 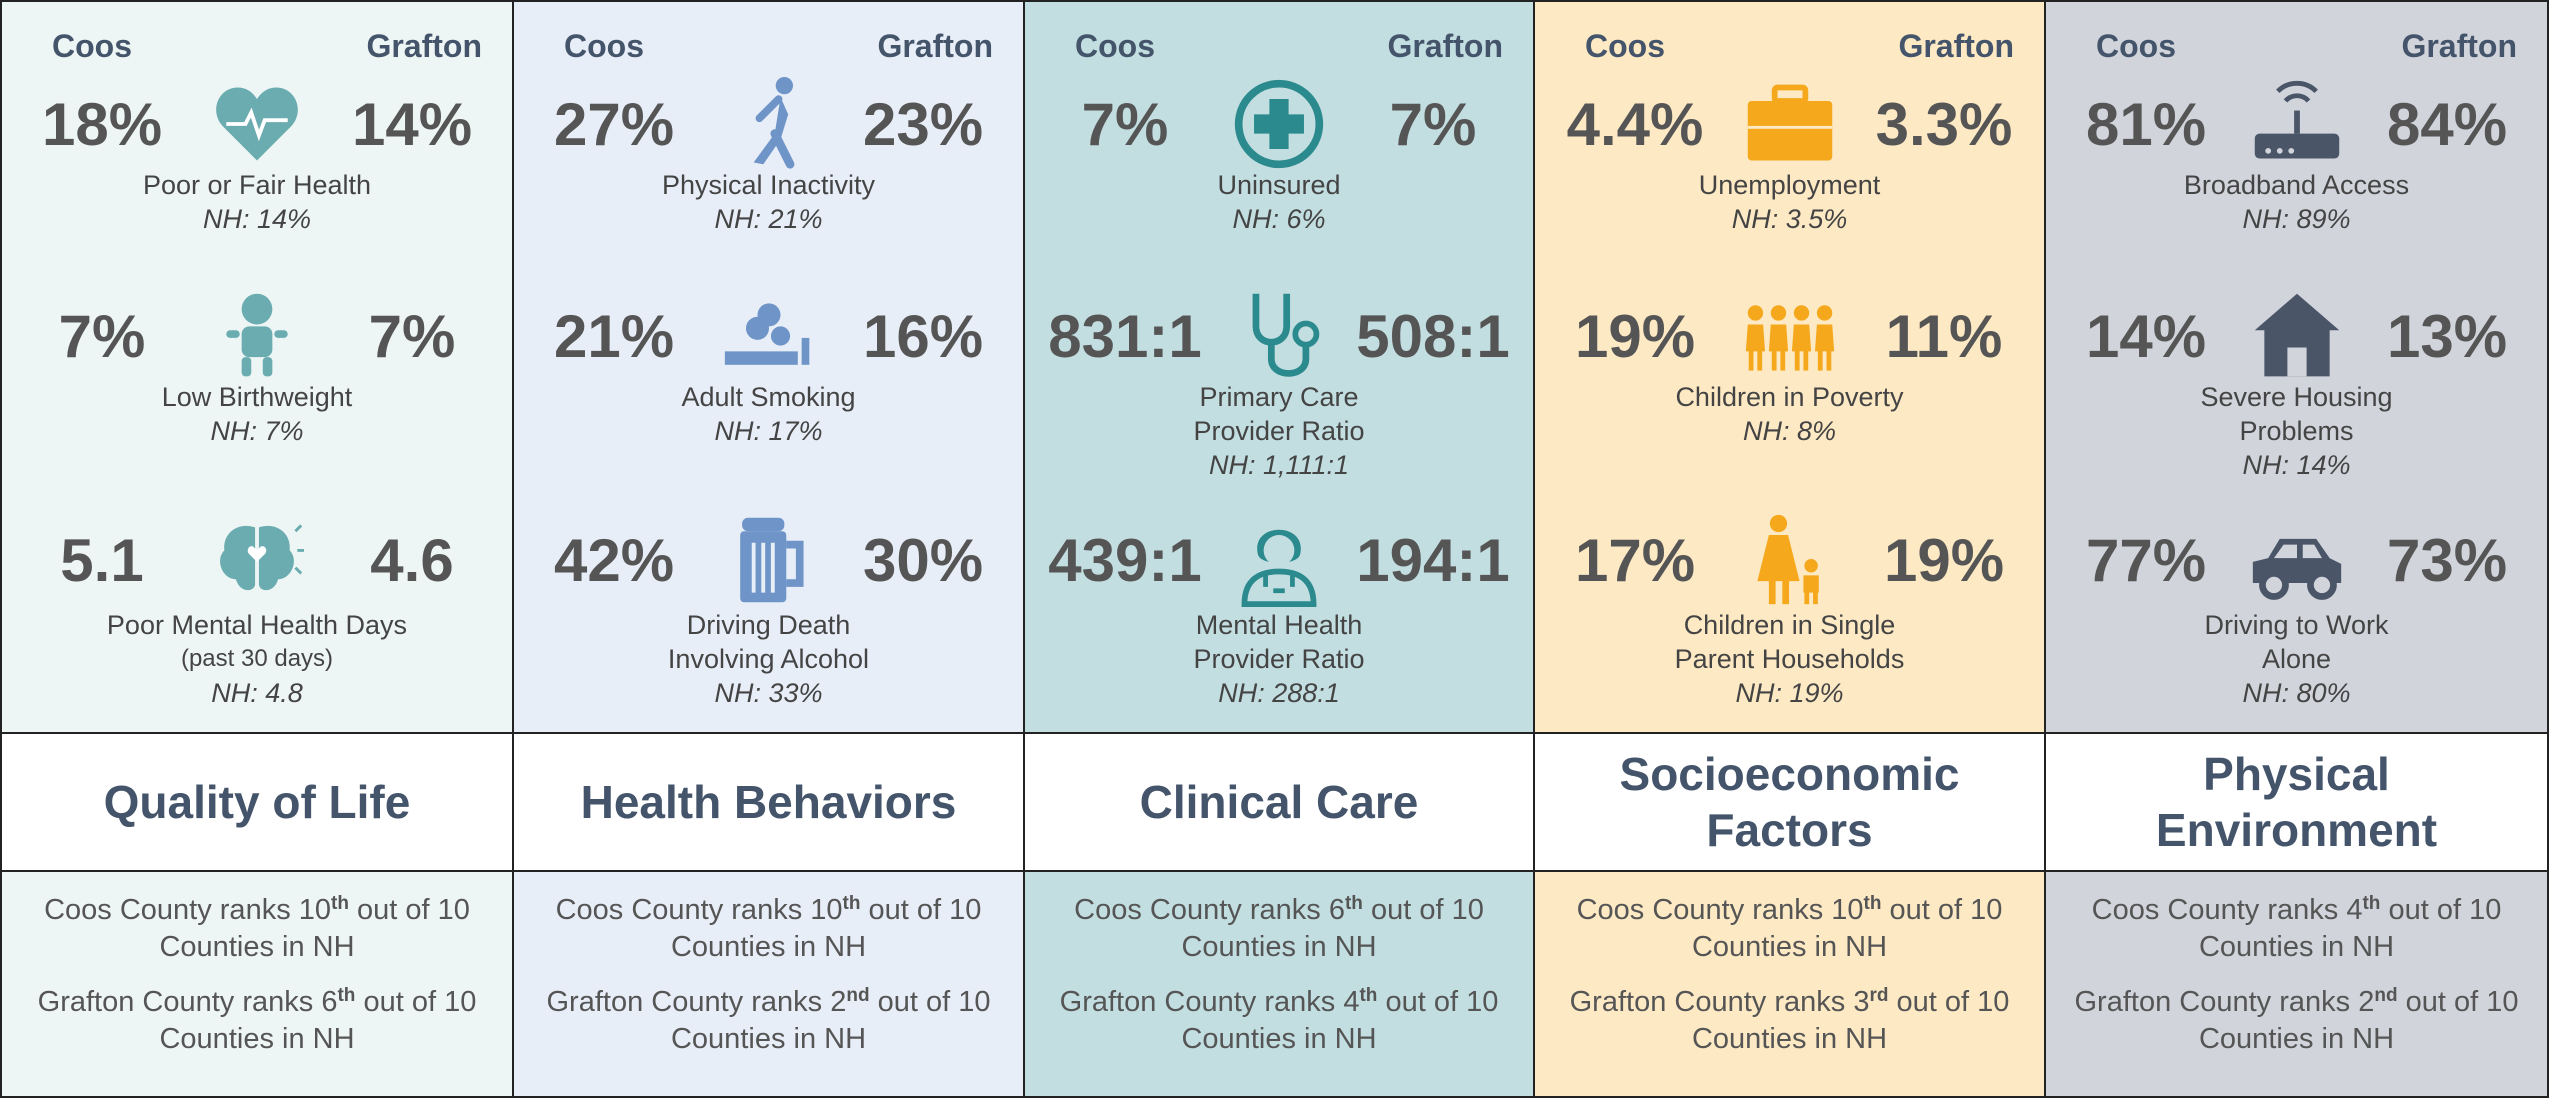 I want to click on grafton-value: 73%, so click(x=2447, y=560).